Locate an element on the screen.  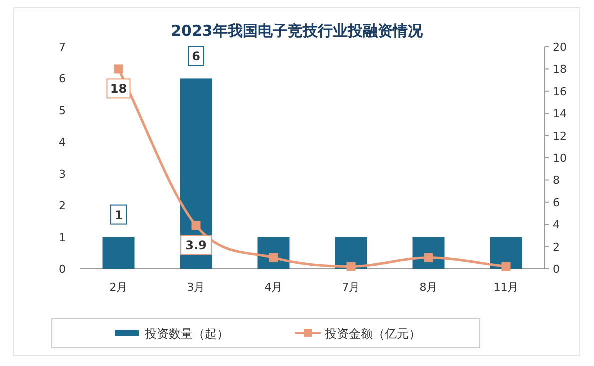
y-tick-label: 1 is located at coordinates (62, 237).